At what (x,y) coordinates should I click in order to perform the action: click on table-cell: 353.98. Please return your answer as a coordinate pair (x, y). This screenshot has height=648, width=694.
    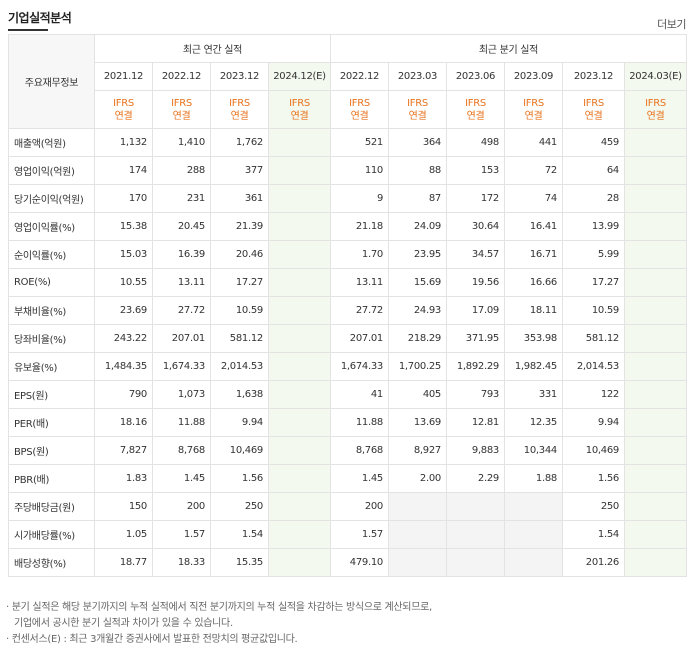
    Looking at the image, I should click on (533, 338).